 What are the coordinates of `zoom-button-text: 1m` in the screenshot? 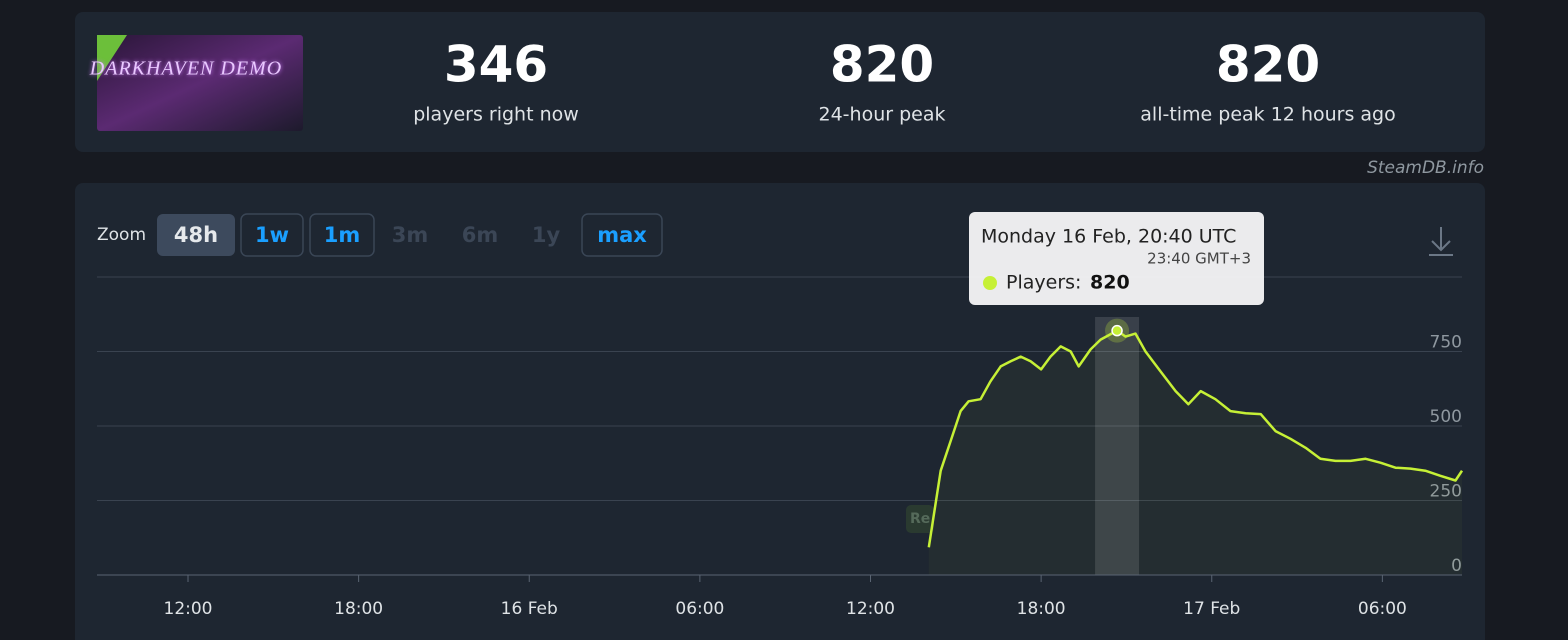 It's located at (342, 235).